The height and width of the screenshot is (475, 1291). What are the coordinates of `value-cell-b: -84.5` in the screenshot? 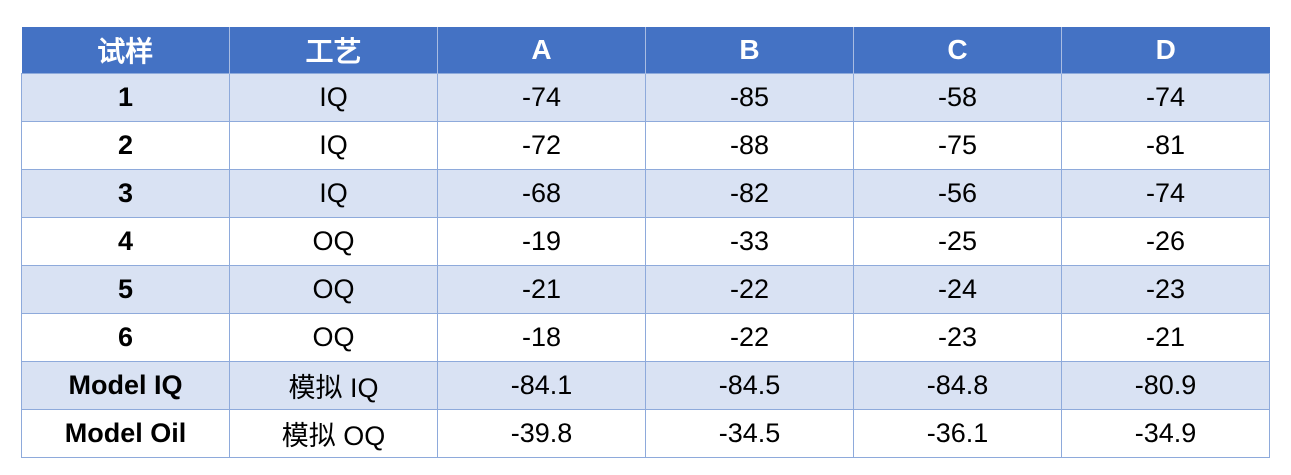 It's located at (749, 385).